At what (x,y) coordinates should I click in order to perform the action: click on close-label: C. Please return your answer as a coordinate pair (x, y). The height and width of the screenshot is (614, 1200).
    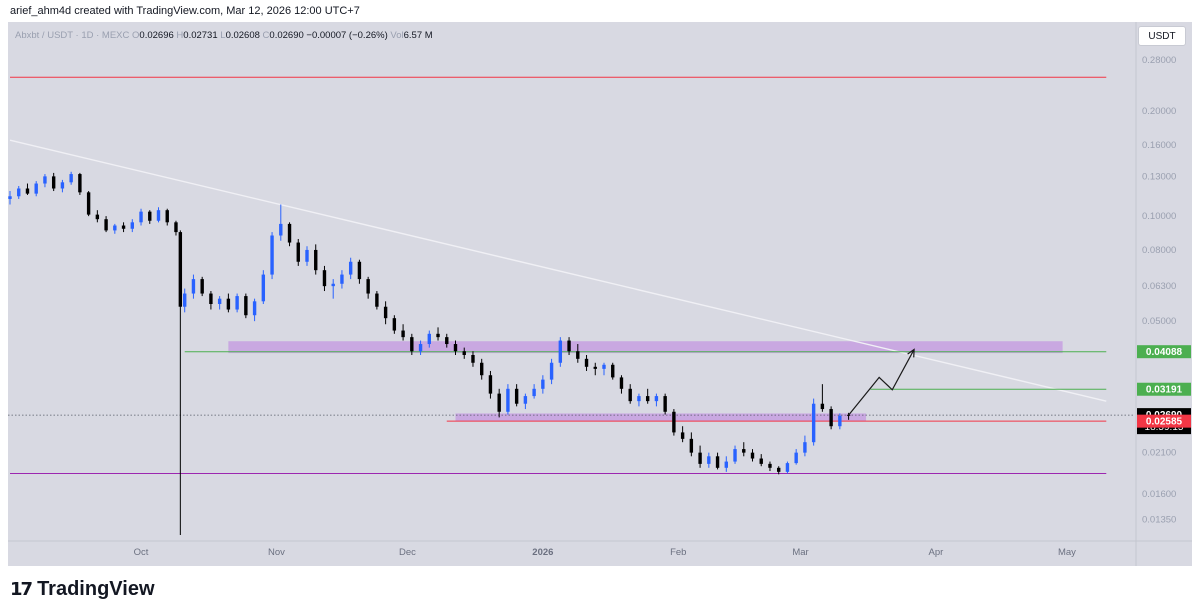
    Looking at the image, I should click on (266, 35).